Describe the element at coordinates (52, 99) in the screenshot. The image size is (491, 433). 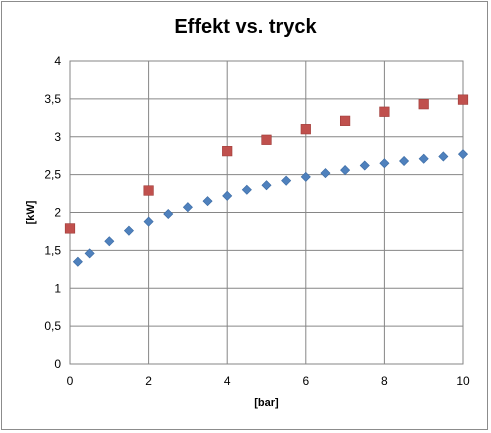
I see `y-tick-label: 3,5` at that location.